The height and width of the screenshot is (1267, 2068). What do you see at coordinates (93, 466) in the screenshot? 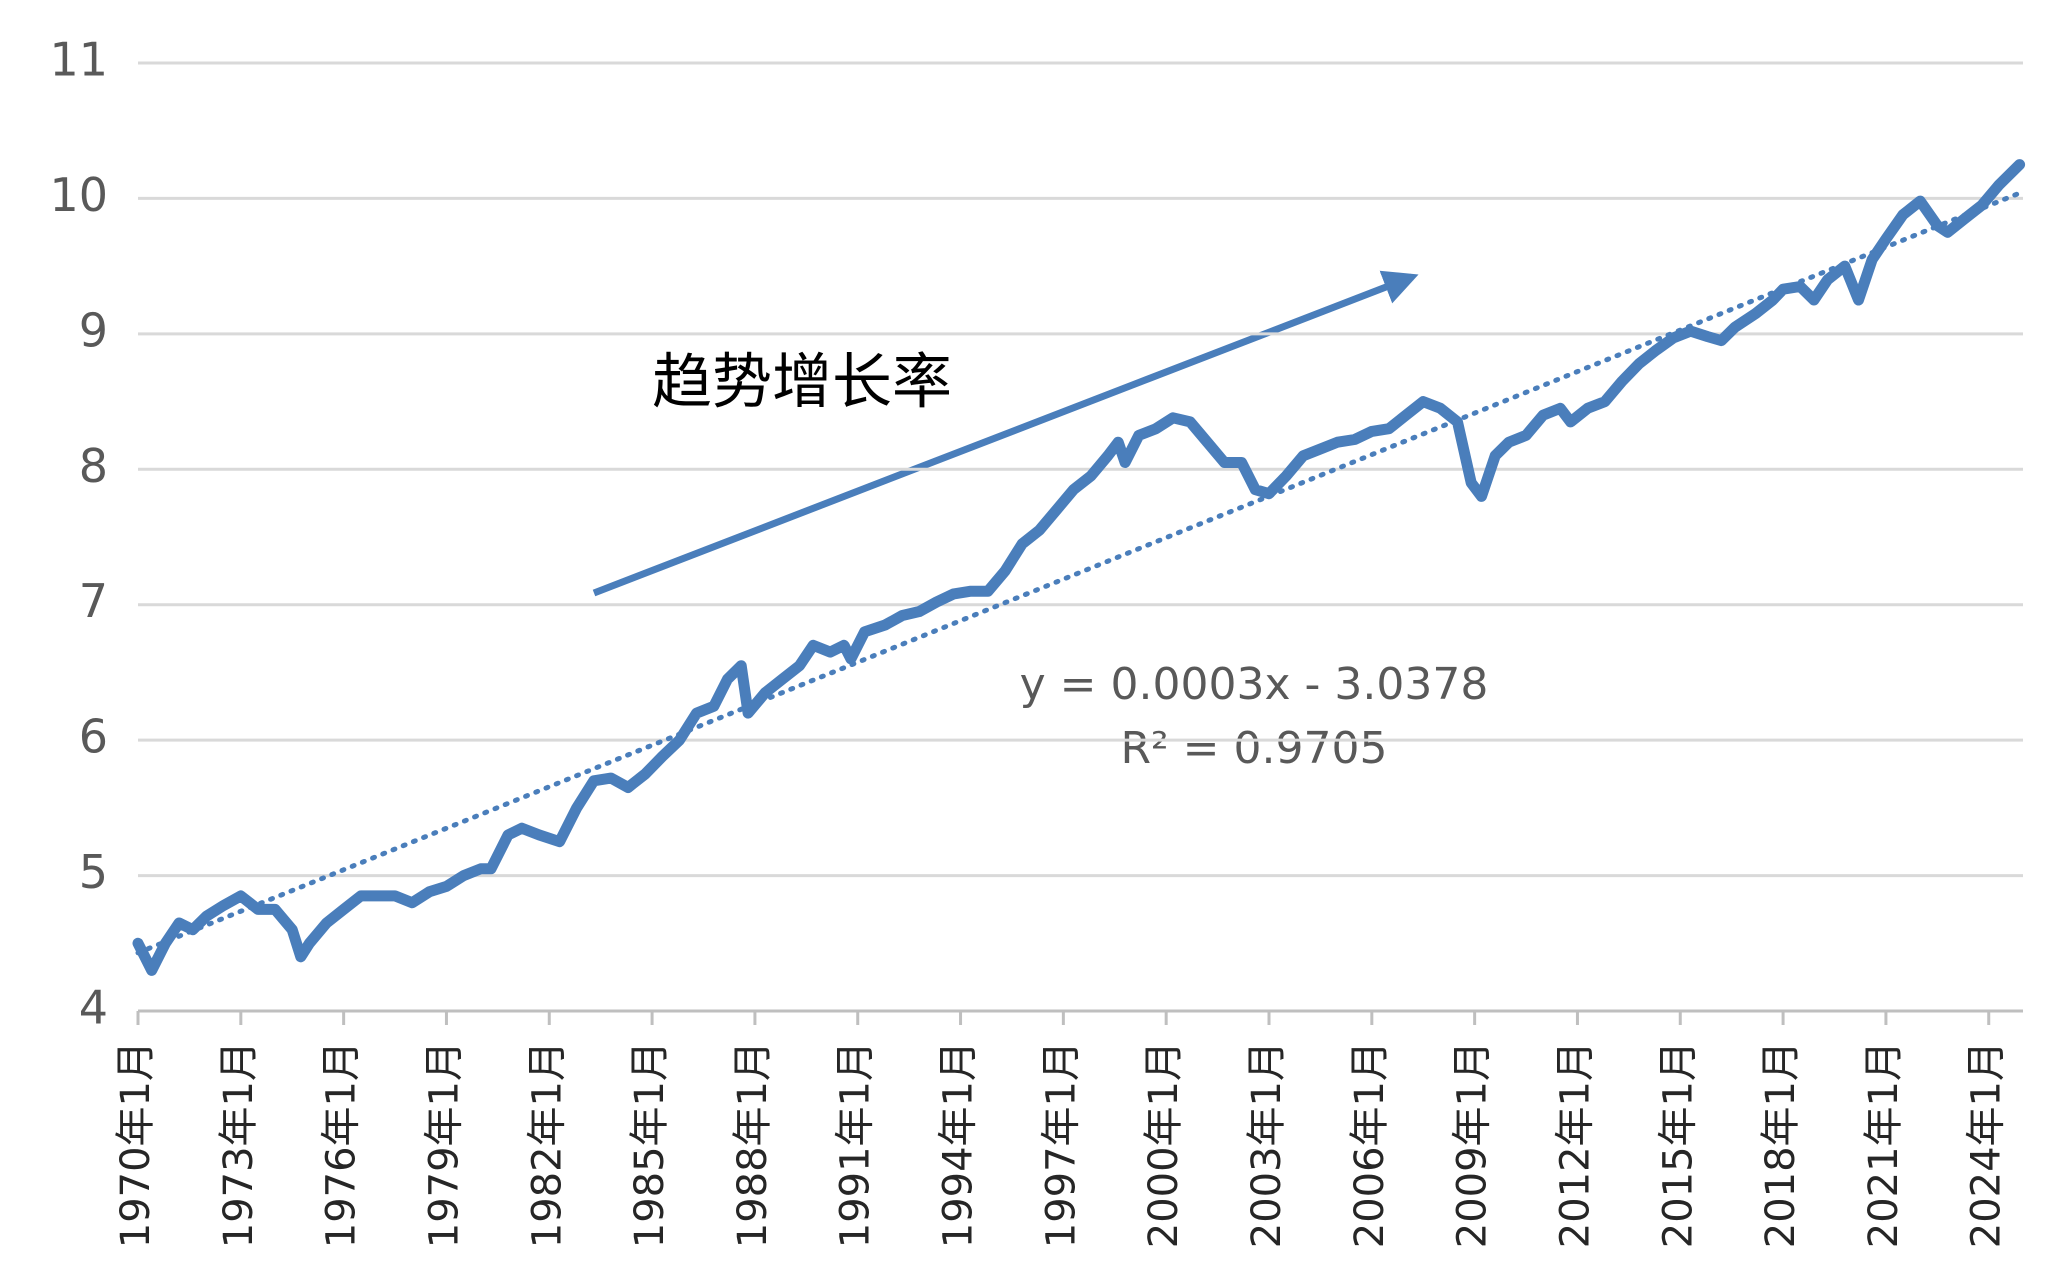
I see `y-tick-label: 8` at bounding box center [93, 466].